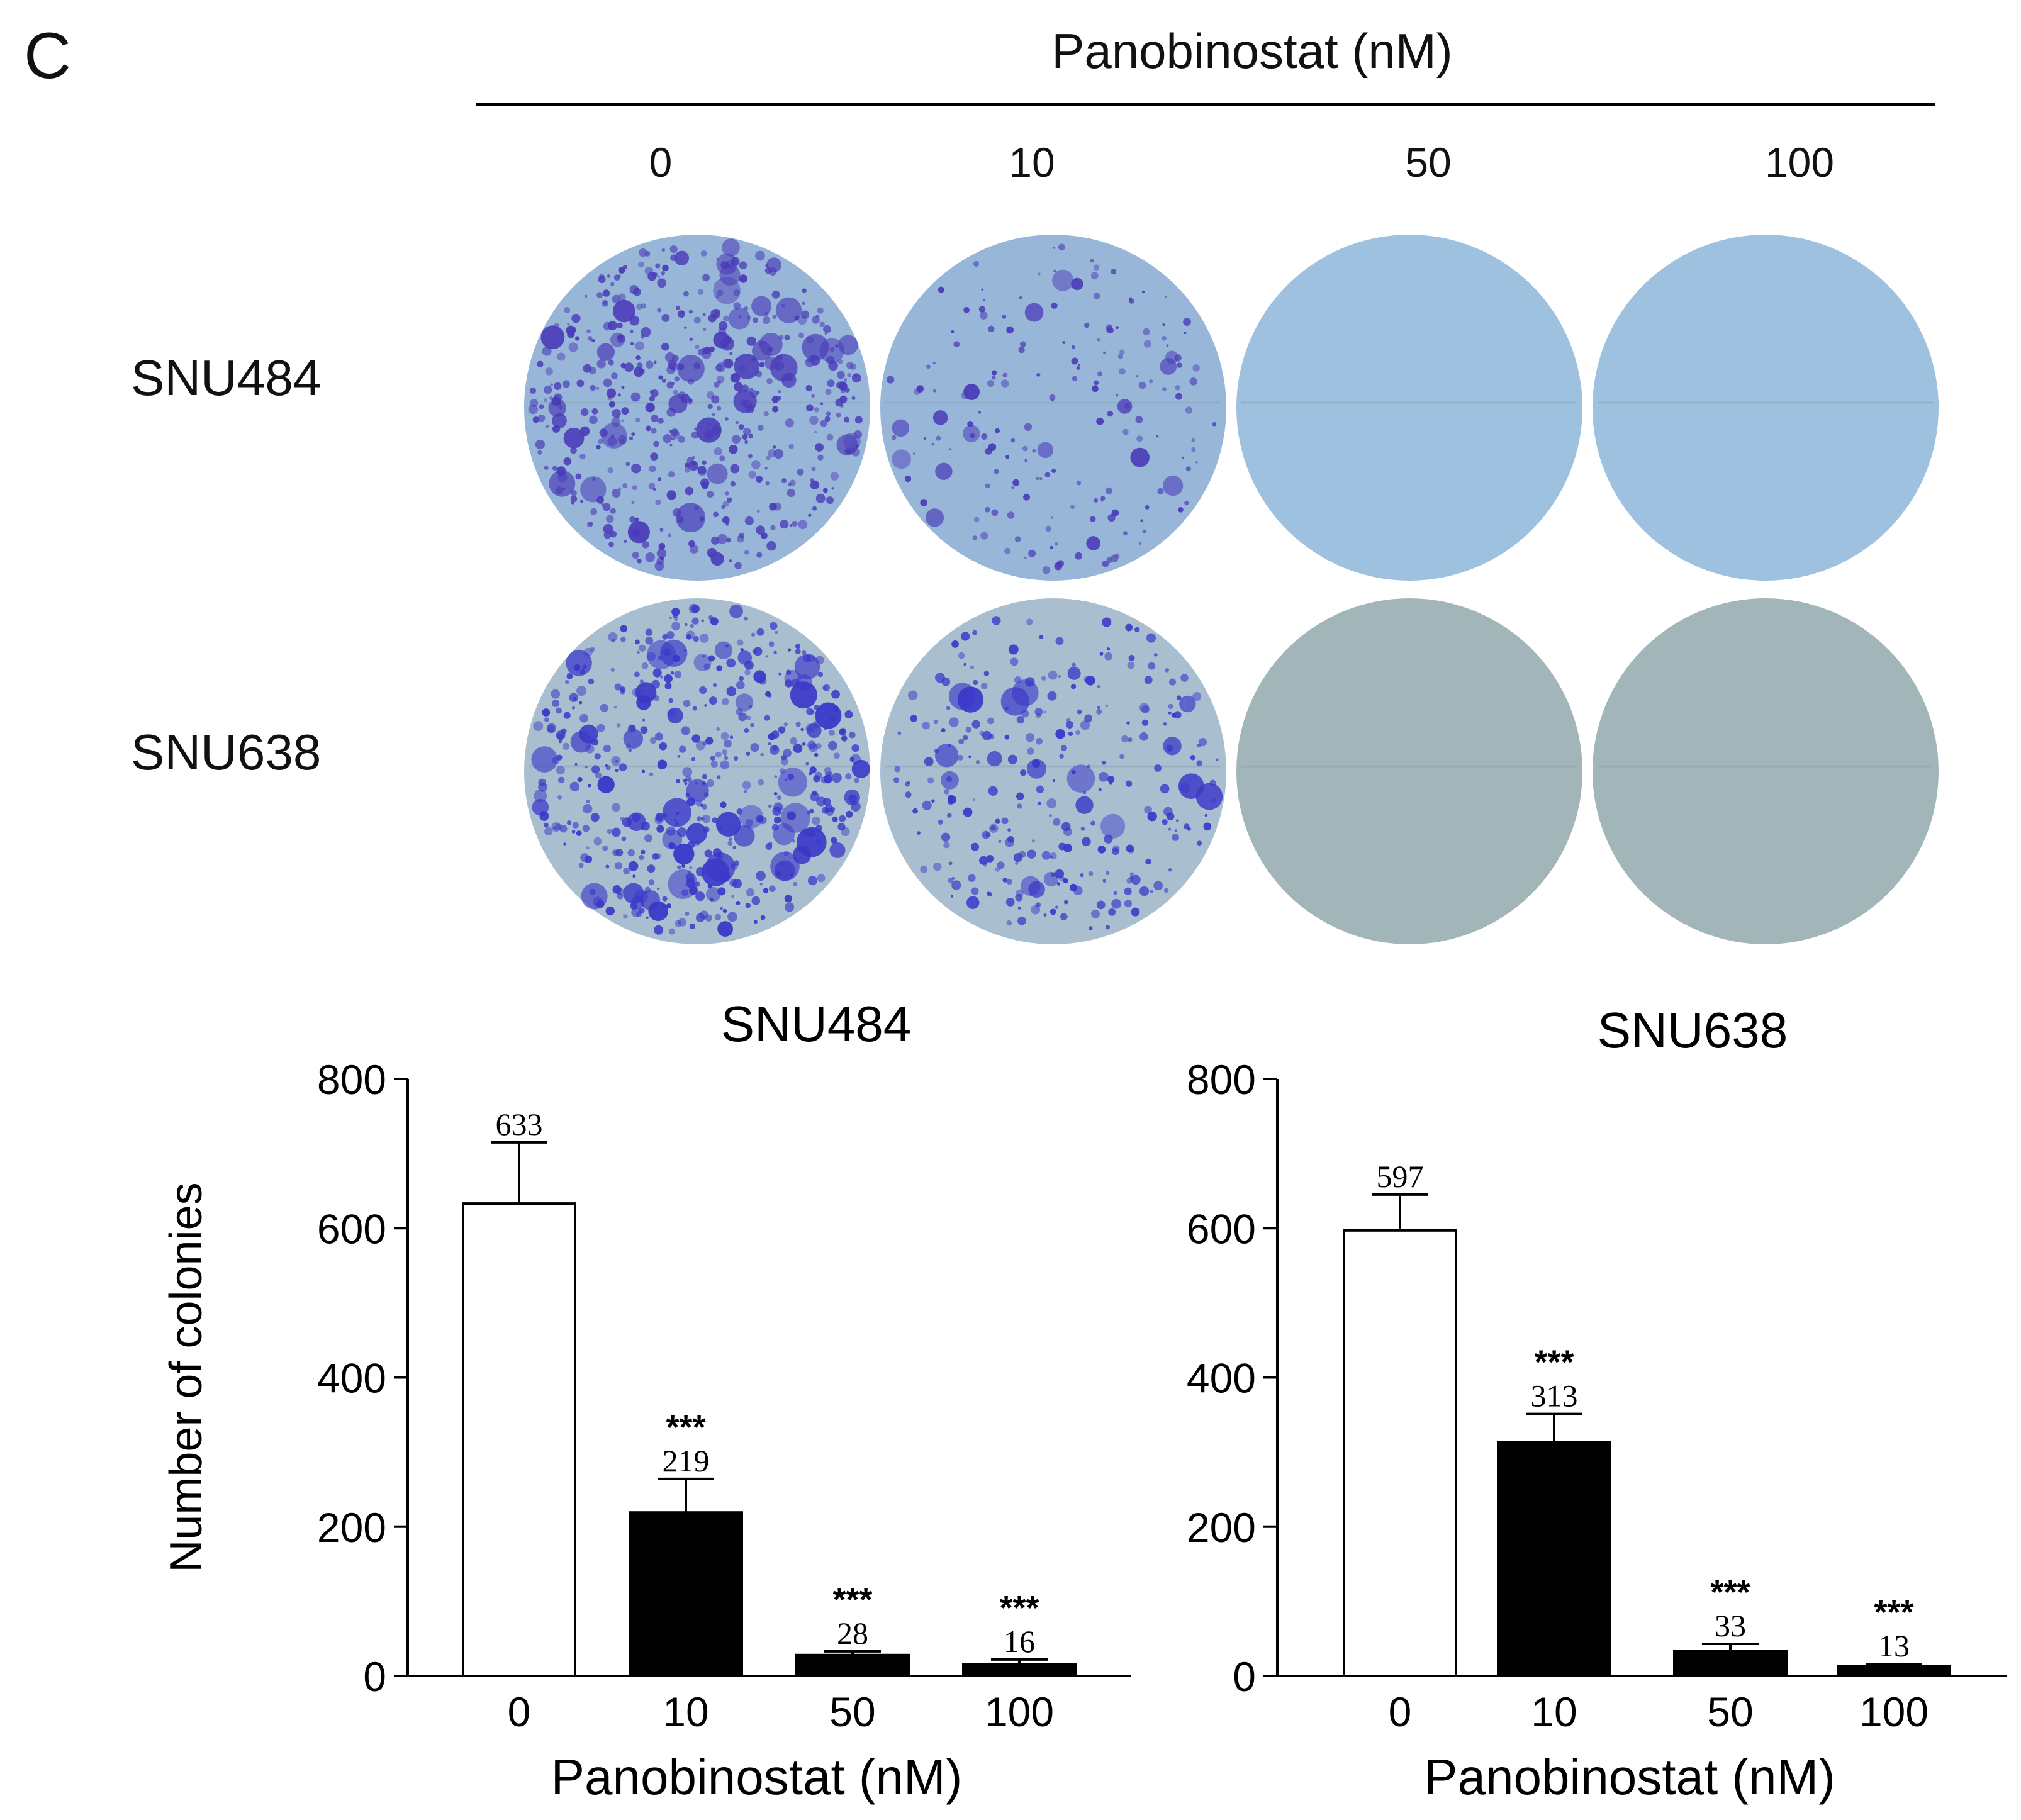 This screenshot has width=2021, height=1820. I want to click on chart-title: SNU638, so click(1693, 1030).